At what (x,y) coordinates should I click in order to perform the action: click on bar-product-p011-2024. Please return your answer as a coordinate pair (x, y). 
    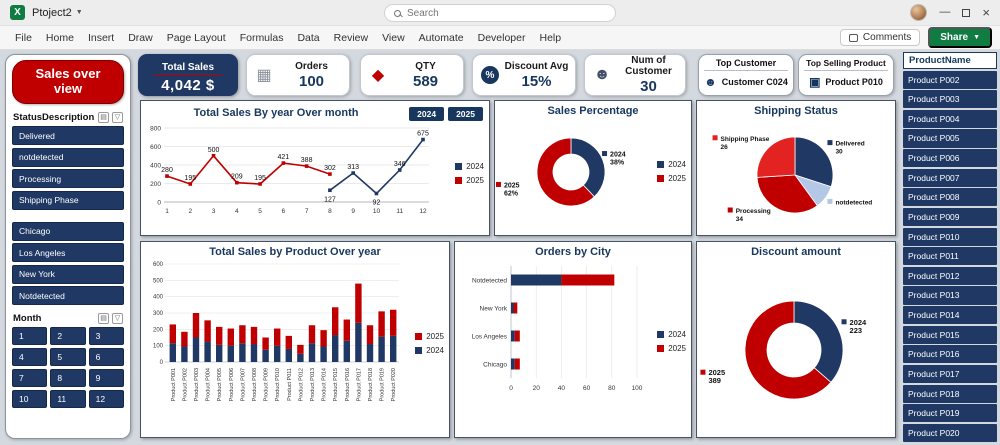
    Looking at the image, I should click on (288, 355).